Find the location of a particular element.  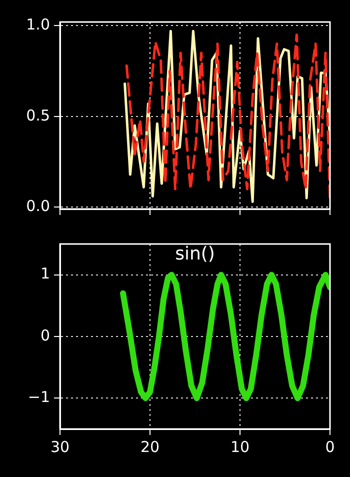

x-tick-label: 10 is located at coordinates (240, 447).